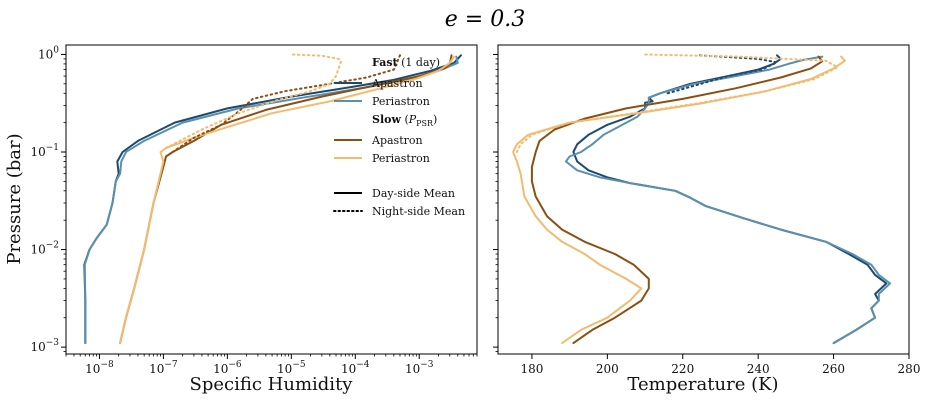 The height and width of the screenshot is (404, 927). I want to click on left-x-tick-label: 10⁻⁴, so click(355, 368).